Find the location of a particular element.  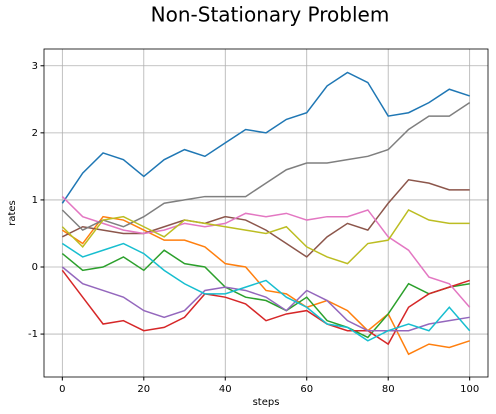

x-tick-label: 60 is located at coordinates (306, 389).